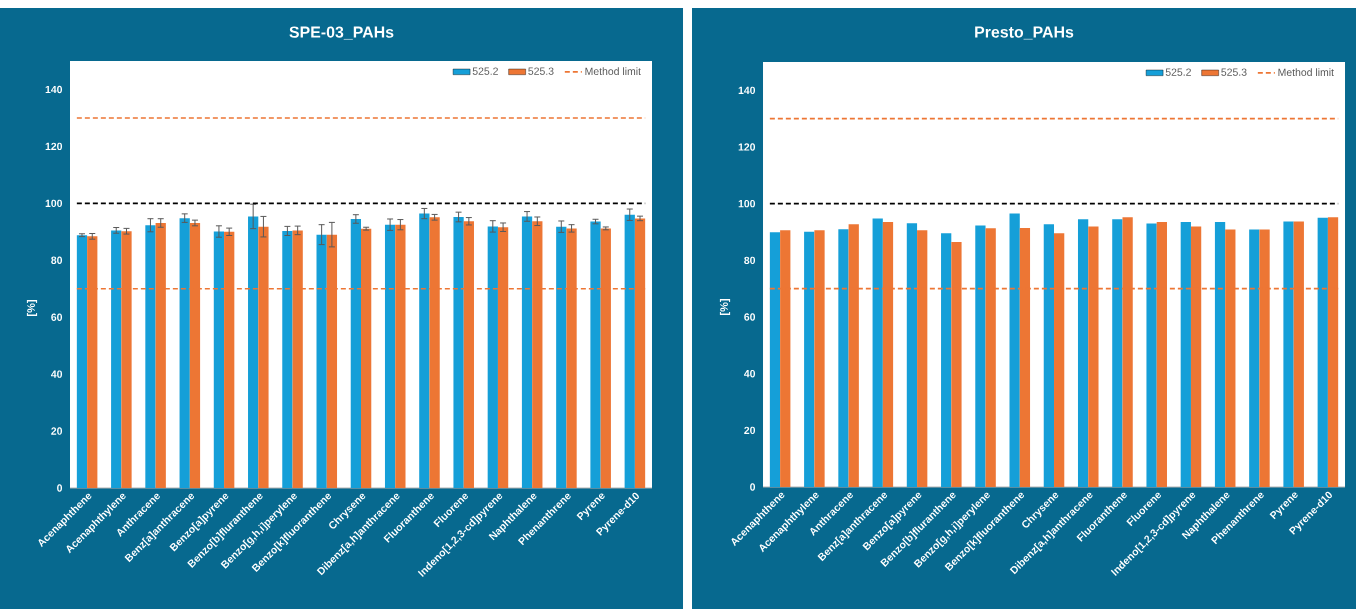 The image size is (1356, 609). Describe the element at coordinates (1024, 33) in the screenshot. I see `chart-title: Presto_PAHs` at that location.